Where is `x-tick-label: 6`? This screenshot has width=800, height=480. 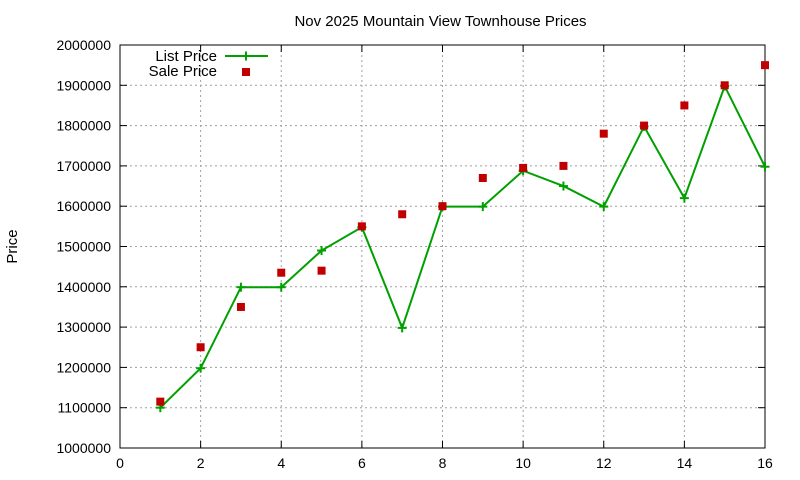 x-tick-label: 6 is located at coordinates (362, 463).